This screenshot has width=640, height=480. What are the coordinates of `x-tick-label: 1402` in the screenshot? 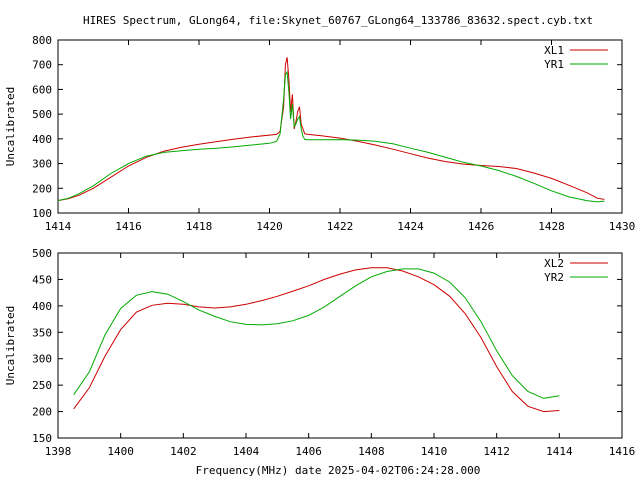 It's located at (183, 451).